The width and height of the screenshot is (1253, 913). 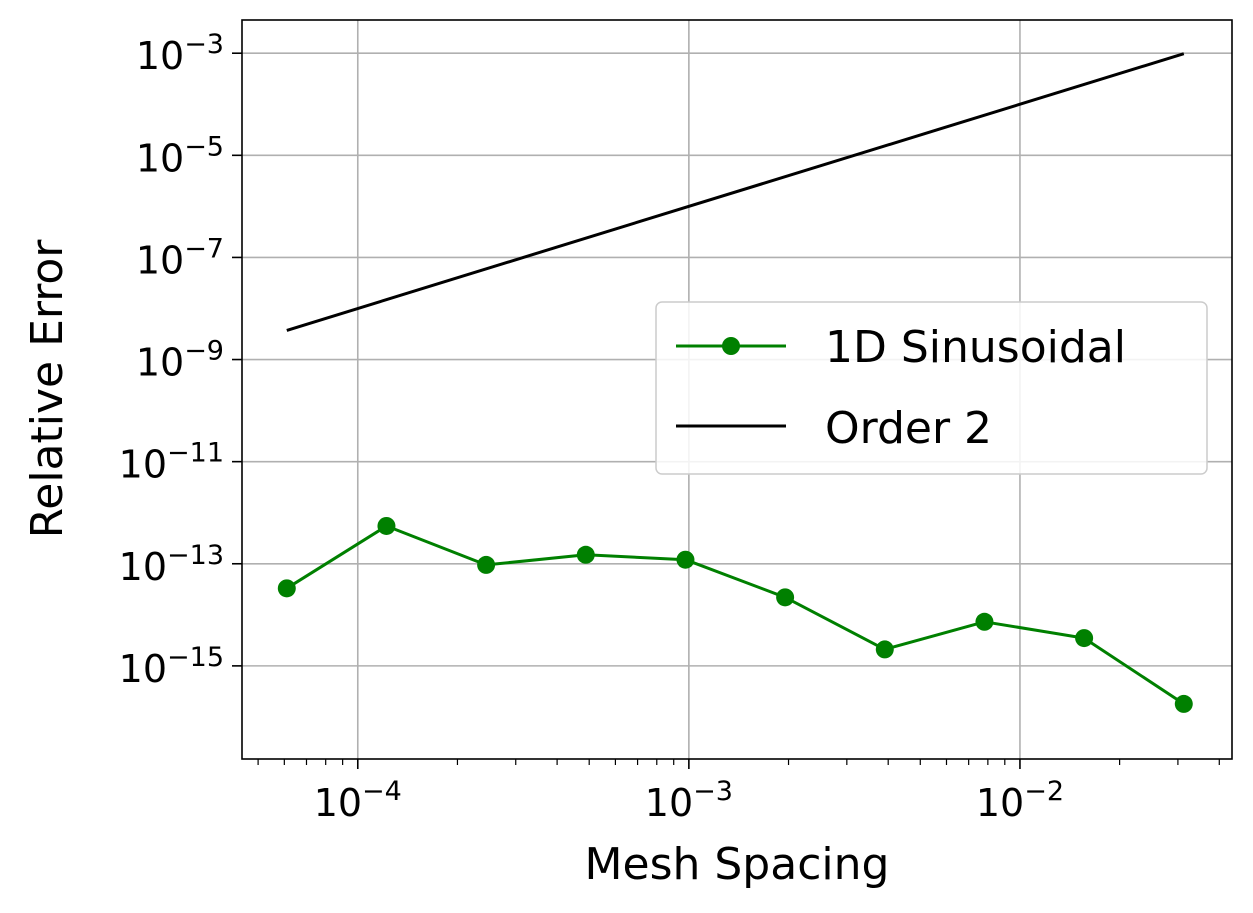 What do you see at coordinates (358, 800) in the screenshot?
I see `x-tick-label: 10⁻⁴` at bounding box center [358, 800].